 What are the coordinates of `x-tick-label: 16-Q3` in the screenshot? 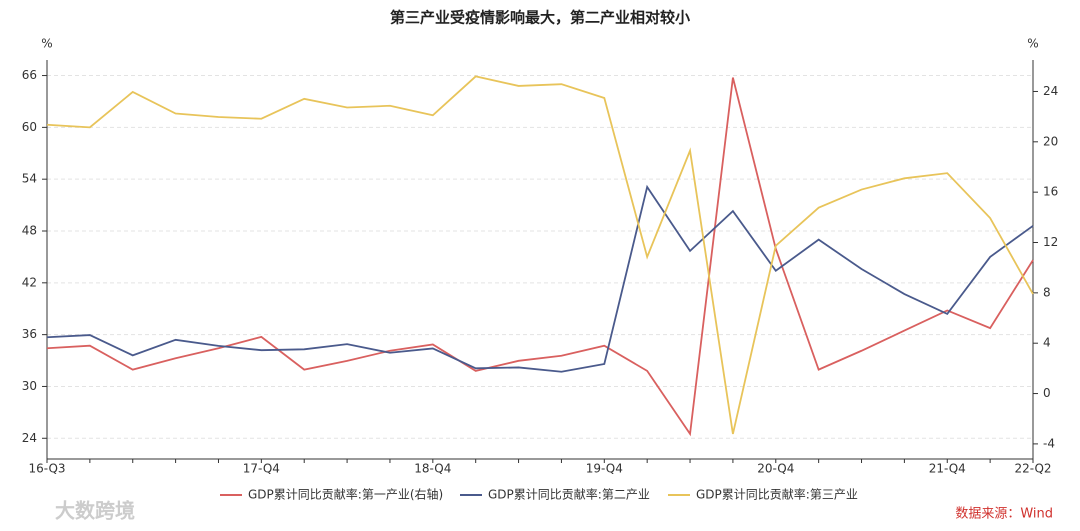 It's located at (46, 469).